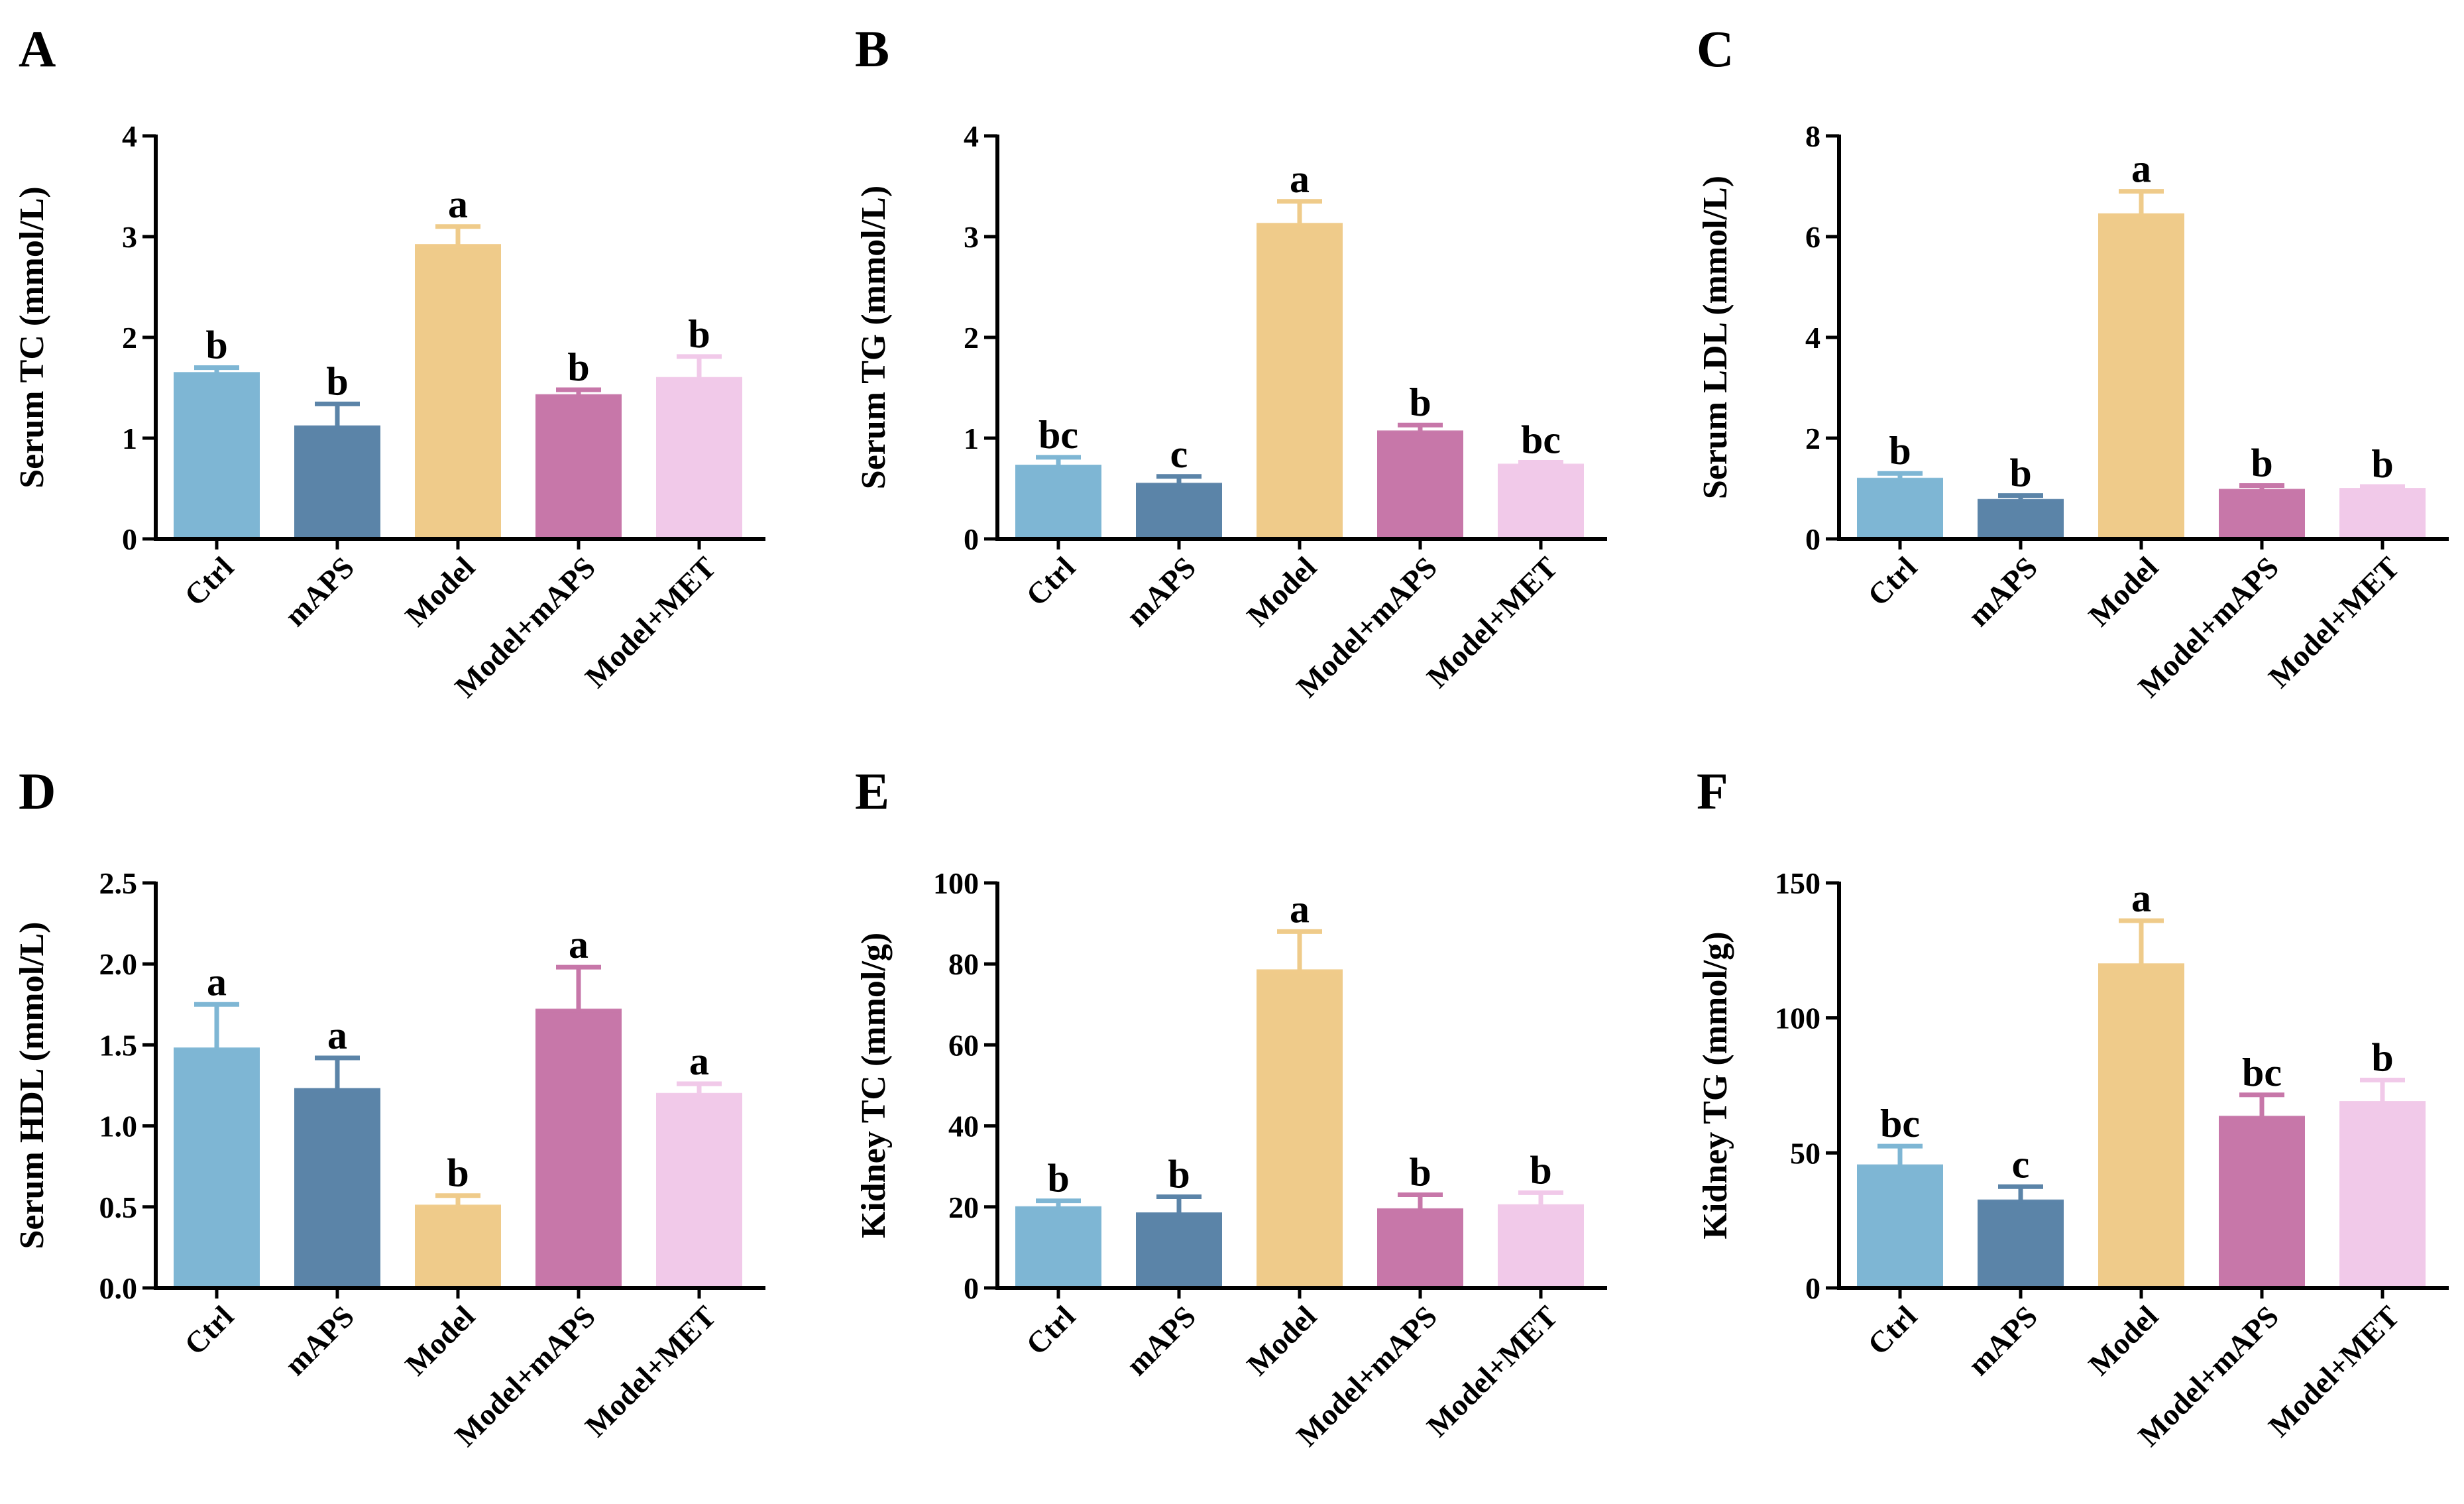  I want to click on y-tick-label: 3, so click(972, 237).